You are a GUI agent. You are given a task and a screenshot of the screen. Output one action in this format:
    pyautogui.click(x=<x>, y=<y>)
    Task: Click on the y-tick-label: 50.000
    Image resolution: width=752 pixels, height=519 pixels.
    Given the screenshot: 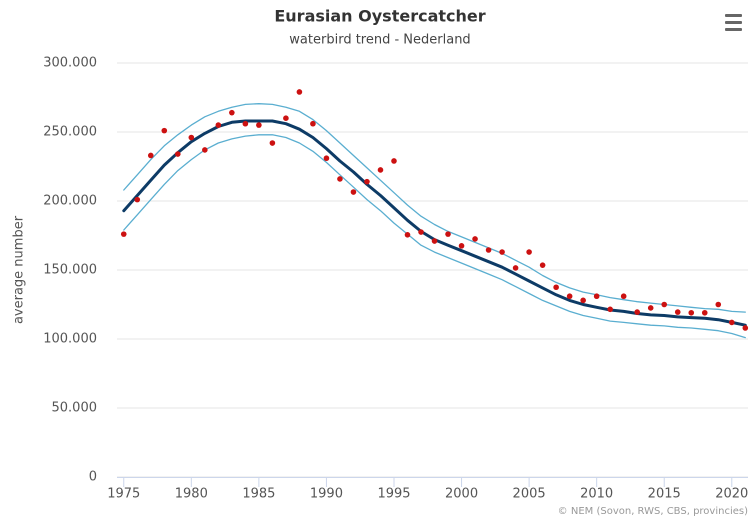 What is the action you would take?
    pyautogui.click(x=75, y=408)
    